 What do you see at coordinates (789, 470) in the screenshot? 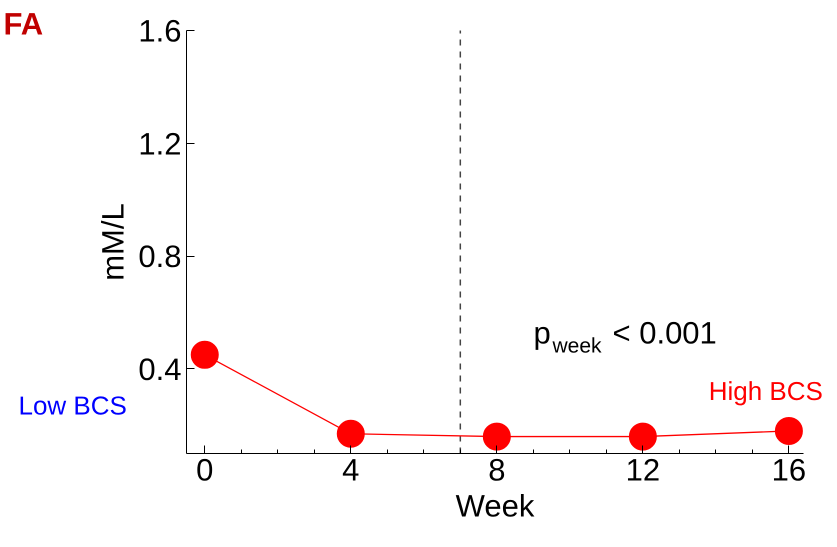
I see `x-tick-label: 16` at bounding box center [789, 470].